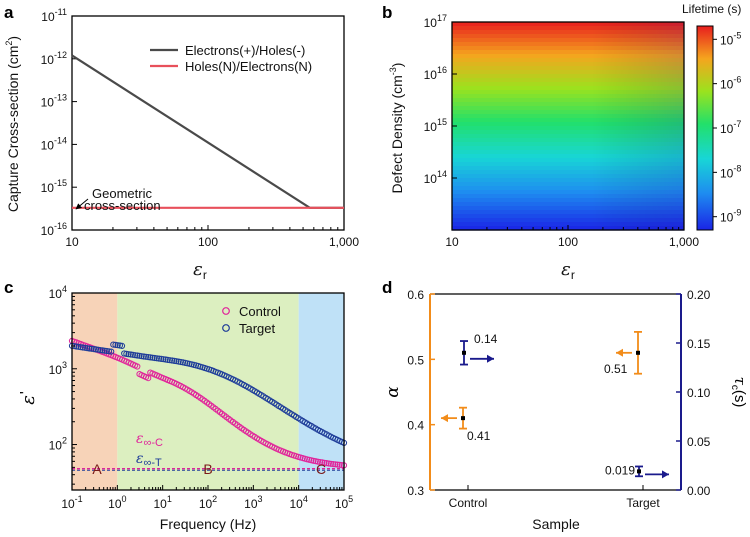 The image size is (750, 537). Describe the element at coordinates (149, 440) in the screenshot. I see `eps-inf-control-label: ε∞-C` at that location.